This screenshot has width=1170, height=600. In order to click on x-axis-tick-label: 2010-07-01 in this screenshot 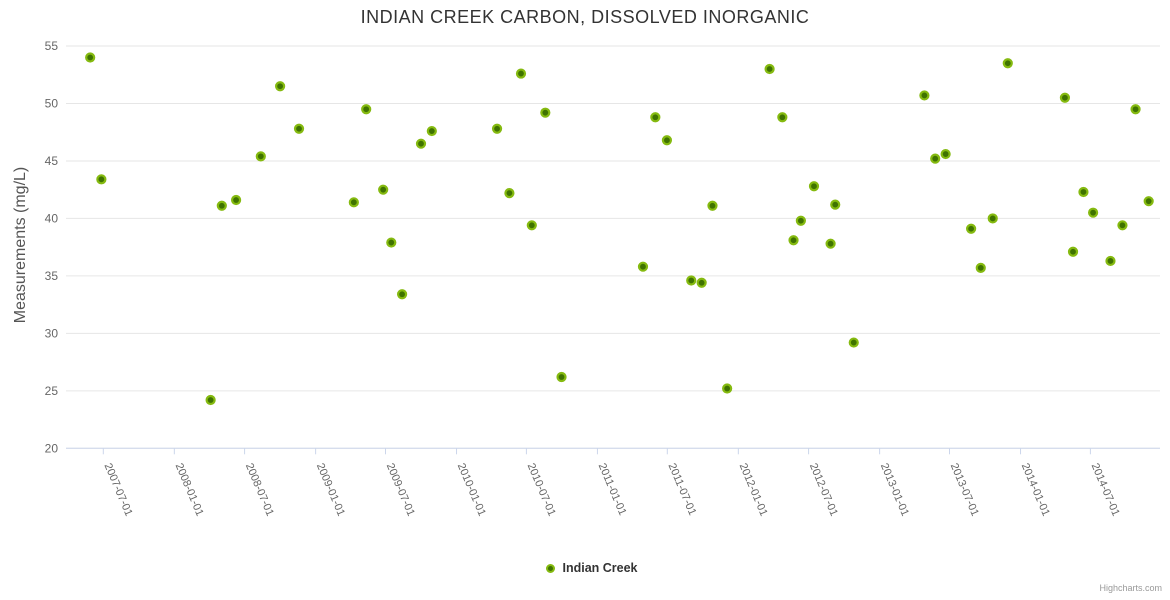, I will do `click(541, 489)`.